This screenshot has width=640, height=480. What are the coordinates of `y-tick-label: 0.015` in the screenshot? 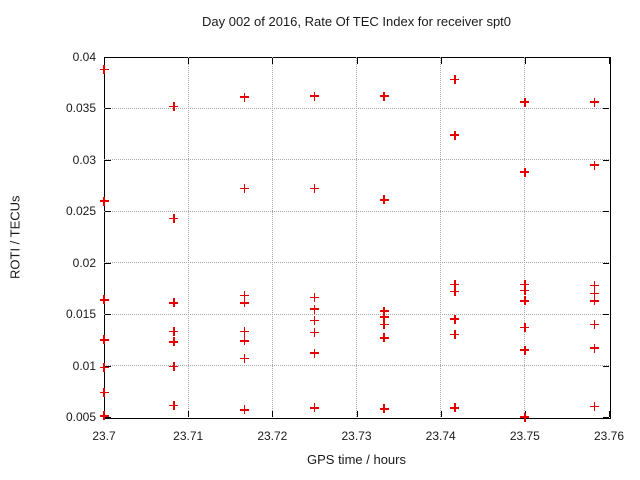 It's located at (80, 314).